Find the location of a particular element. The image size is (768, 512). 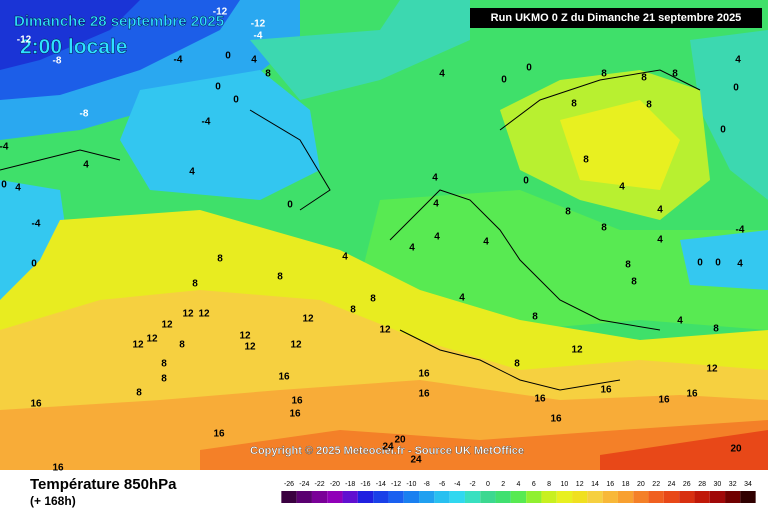

variable-label: Température 850hPa is located at coordinates (103, 484).